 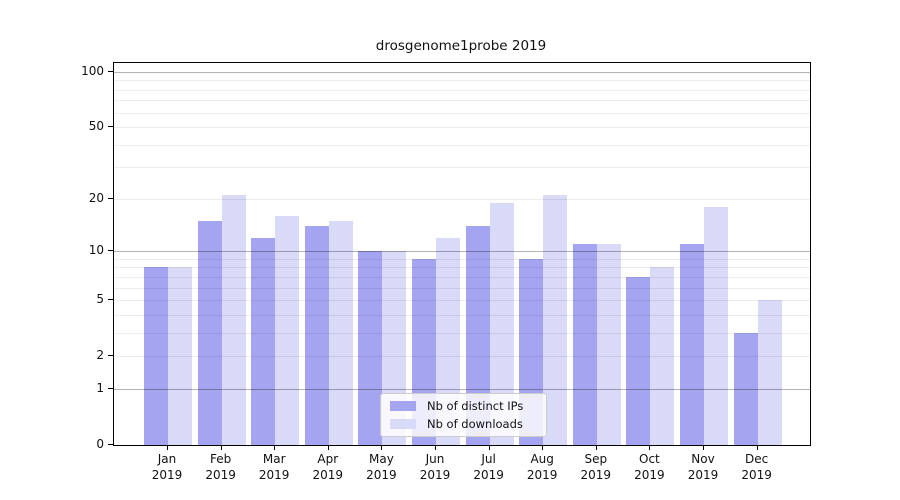 What do you see at coordinates (463, 415) in the screenshot?
I see `legend: Nb of distinct IPs Nb of downloads` at bounding box center [463, 415].